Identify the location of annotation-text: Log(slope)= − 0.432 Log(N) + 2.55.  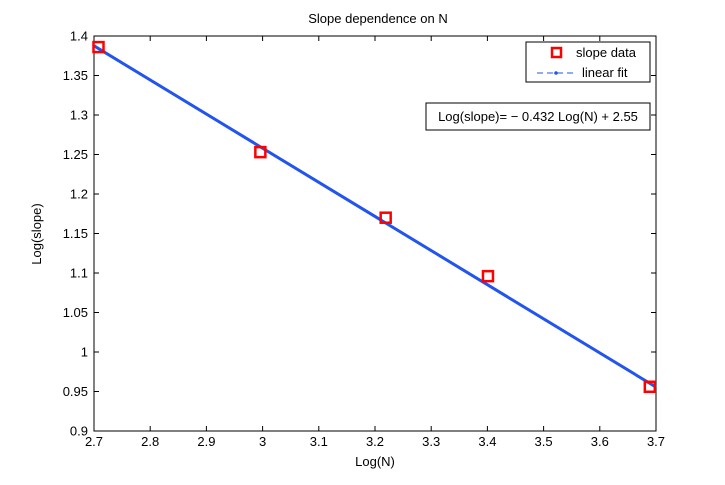
(538, 116).